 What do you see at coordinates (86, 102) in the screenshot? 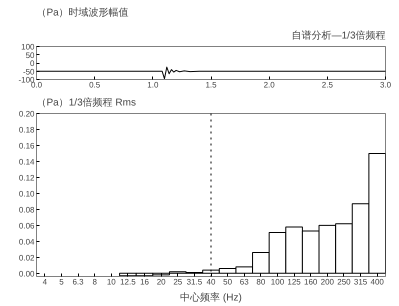
I see `chart-title: （Pa）1/3倍频程 Rms` at bounding box center [86, 102].